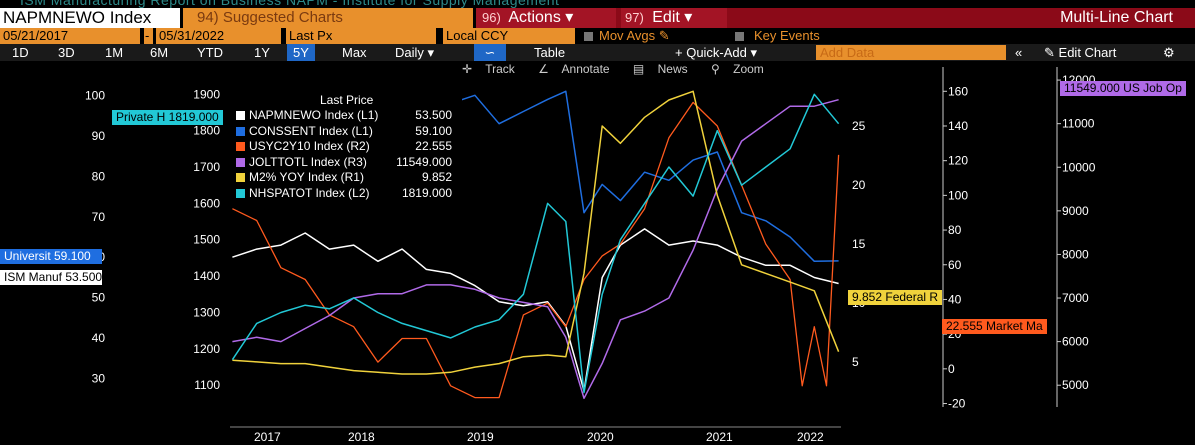 Image resolution: width=1195 pixels, height=445 pixels. What do you see at coordinates (958, 161) in the screenshot?
I see `y-tick-label-r1: 120` at bounding box center [958, 161].